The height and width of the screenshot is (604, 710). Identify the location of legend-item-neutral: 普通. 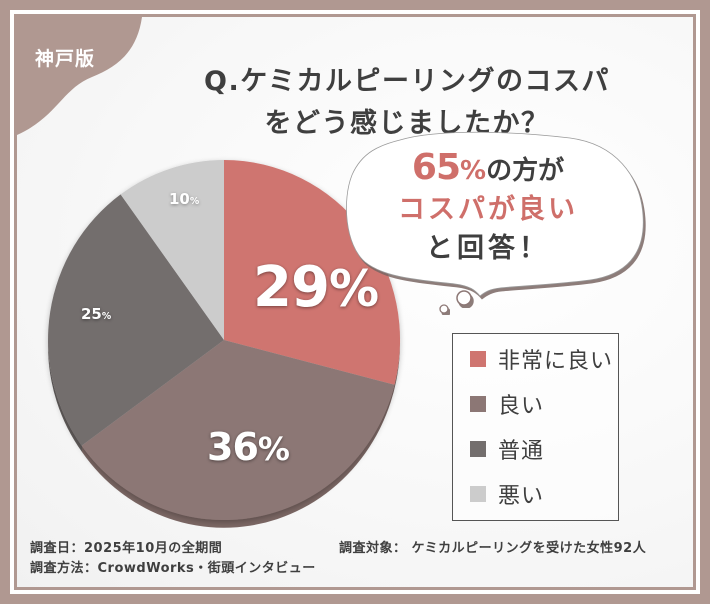
(507, 449).